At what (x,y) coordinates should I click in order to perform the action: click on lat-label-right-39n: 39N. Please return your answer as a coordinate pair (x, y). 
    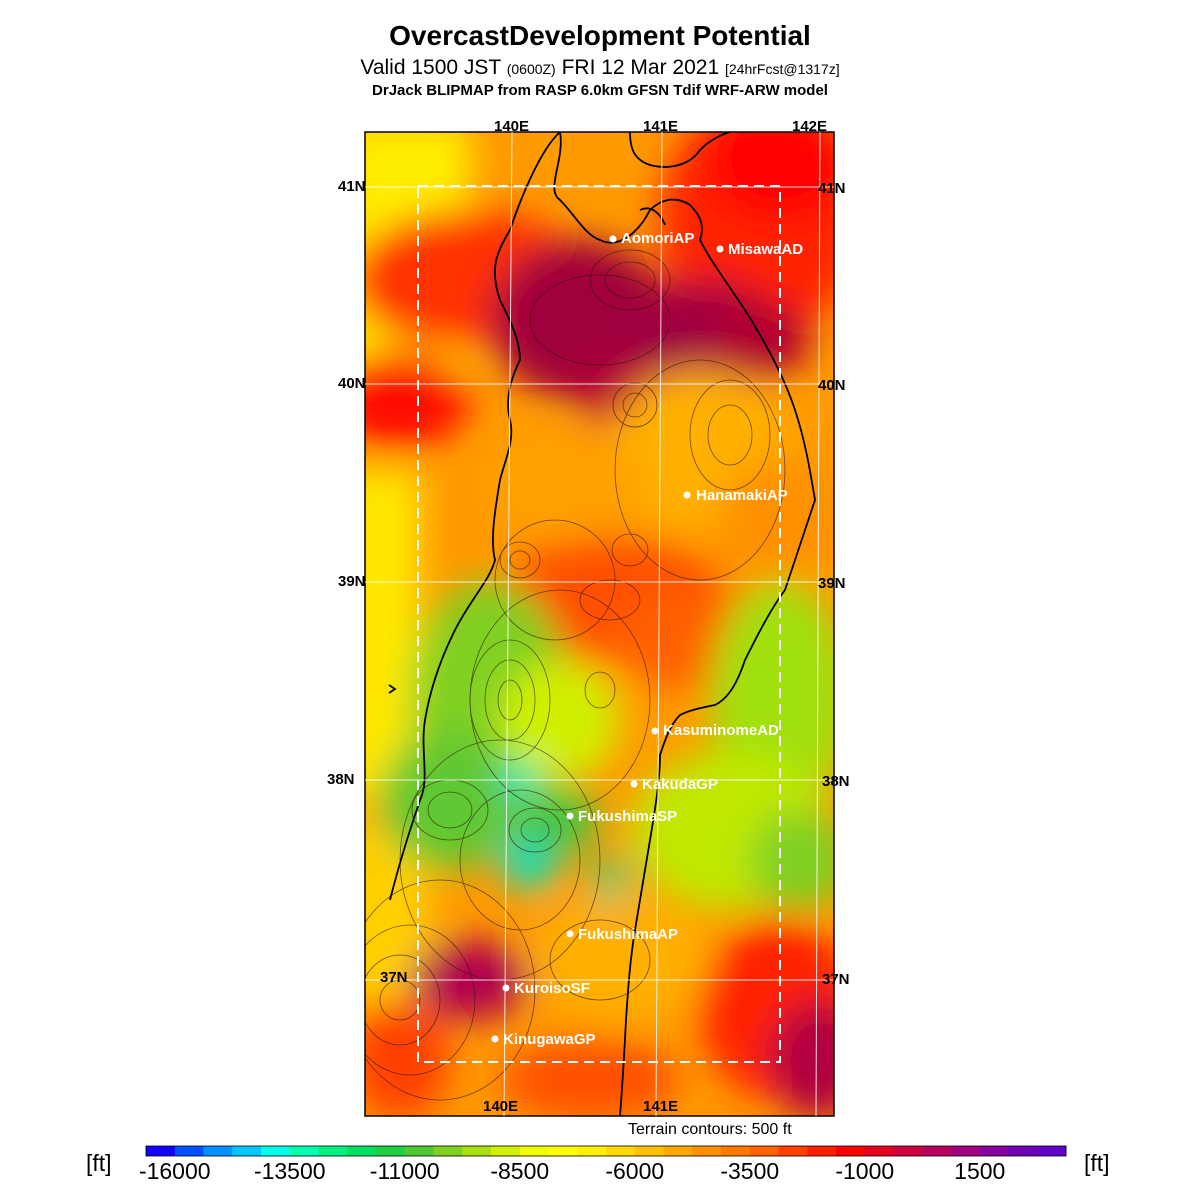
    Looking at the image, I should click on (832, 583).